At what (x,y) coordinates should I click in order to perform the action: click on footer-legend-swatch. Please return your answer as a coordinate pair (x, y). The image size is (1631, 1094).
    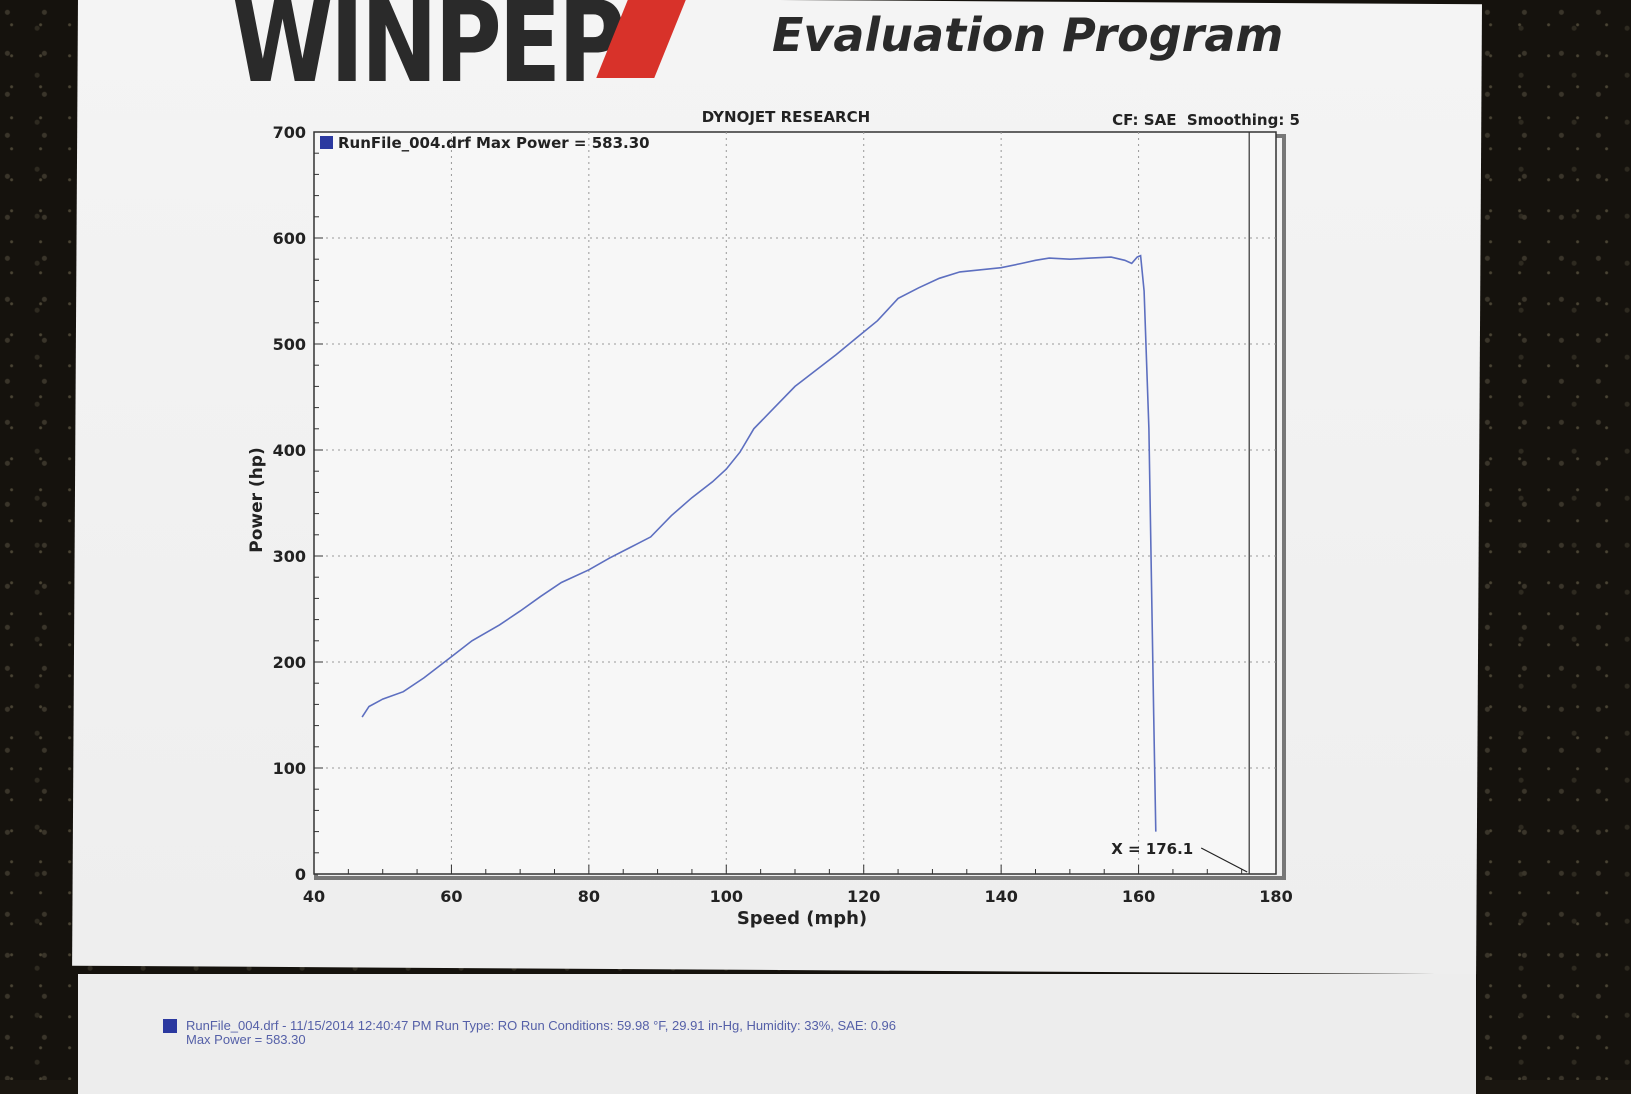
    Looking at the image, I should click on (170, 1026).